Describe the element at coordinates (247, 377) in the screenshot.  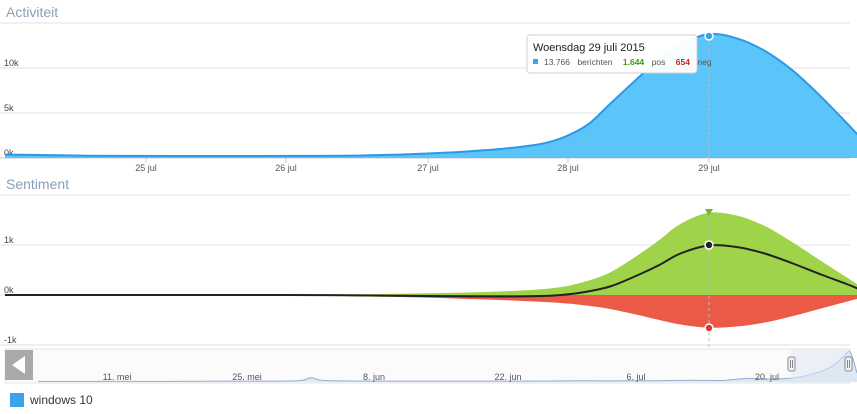
I see `navigator-tick-25-mei: 25. mei` at that location.